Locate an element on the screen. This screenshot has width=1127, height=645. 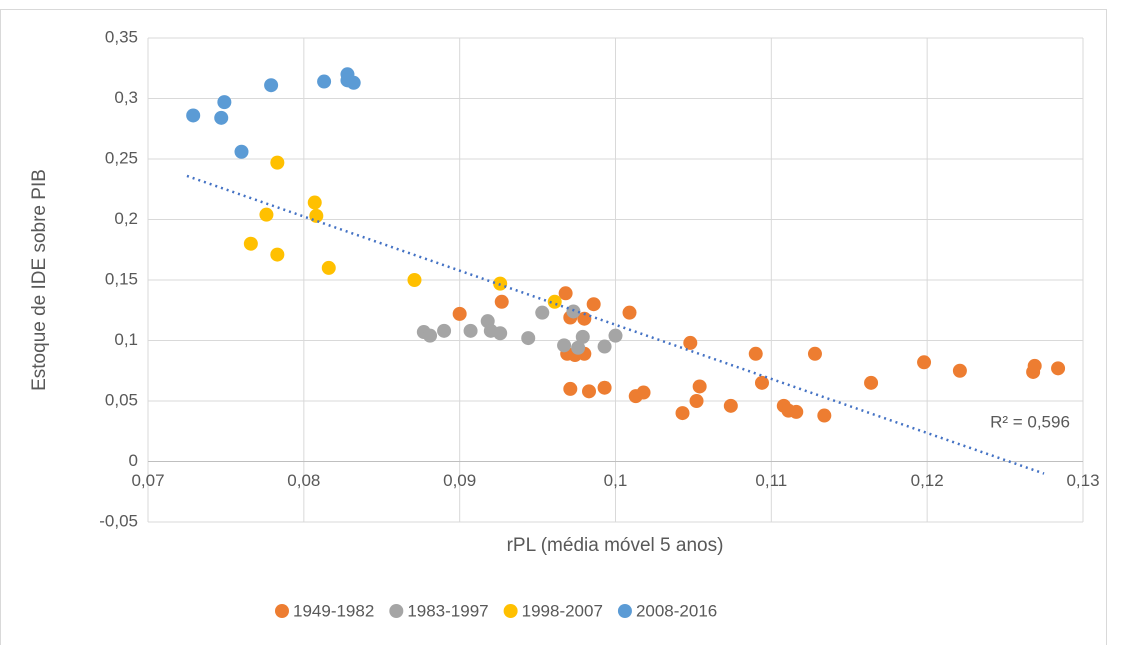
y-tick-label: 0,35 is located at coordinates (121, 36).